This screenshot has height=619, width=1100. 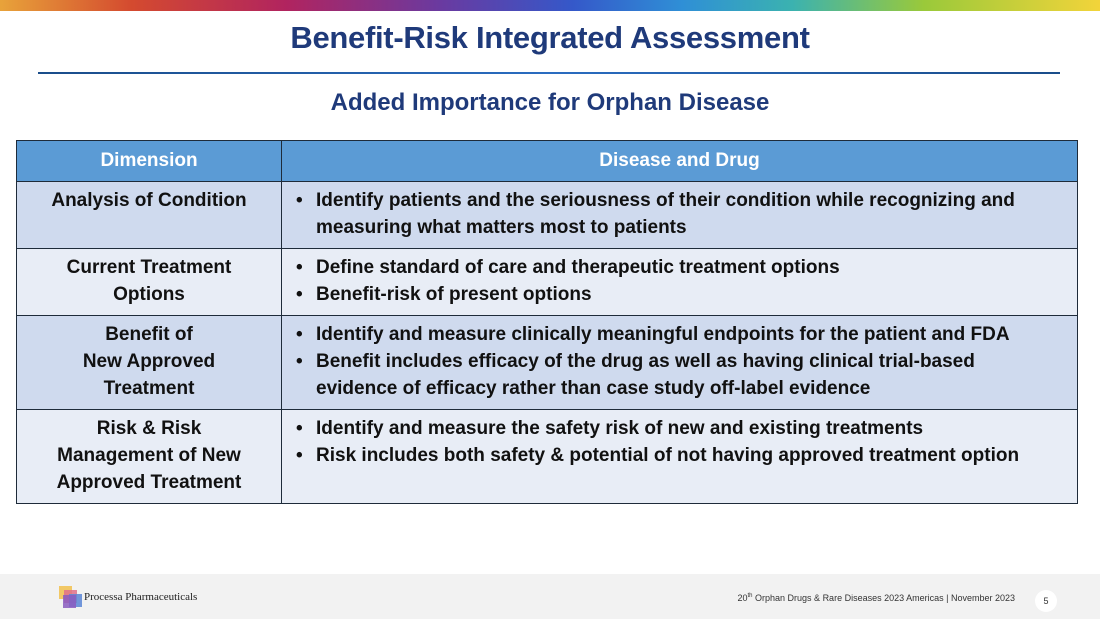 I want to click on dimension-cell: Current Treatment Options, so click(x=149, y=282).